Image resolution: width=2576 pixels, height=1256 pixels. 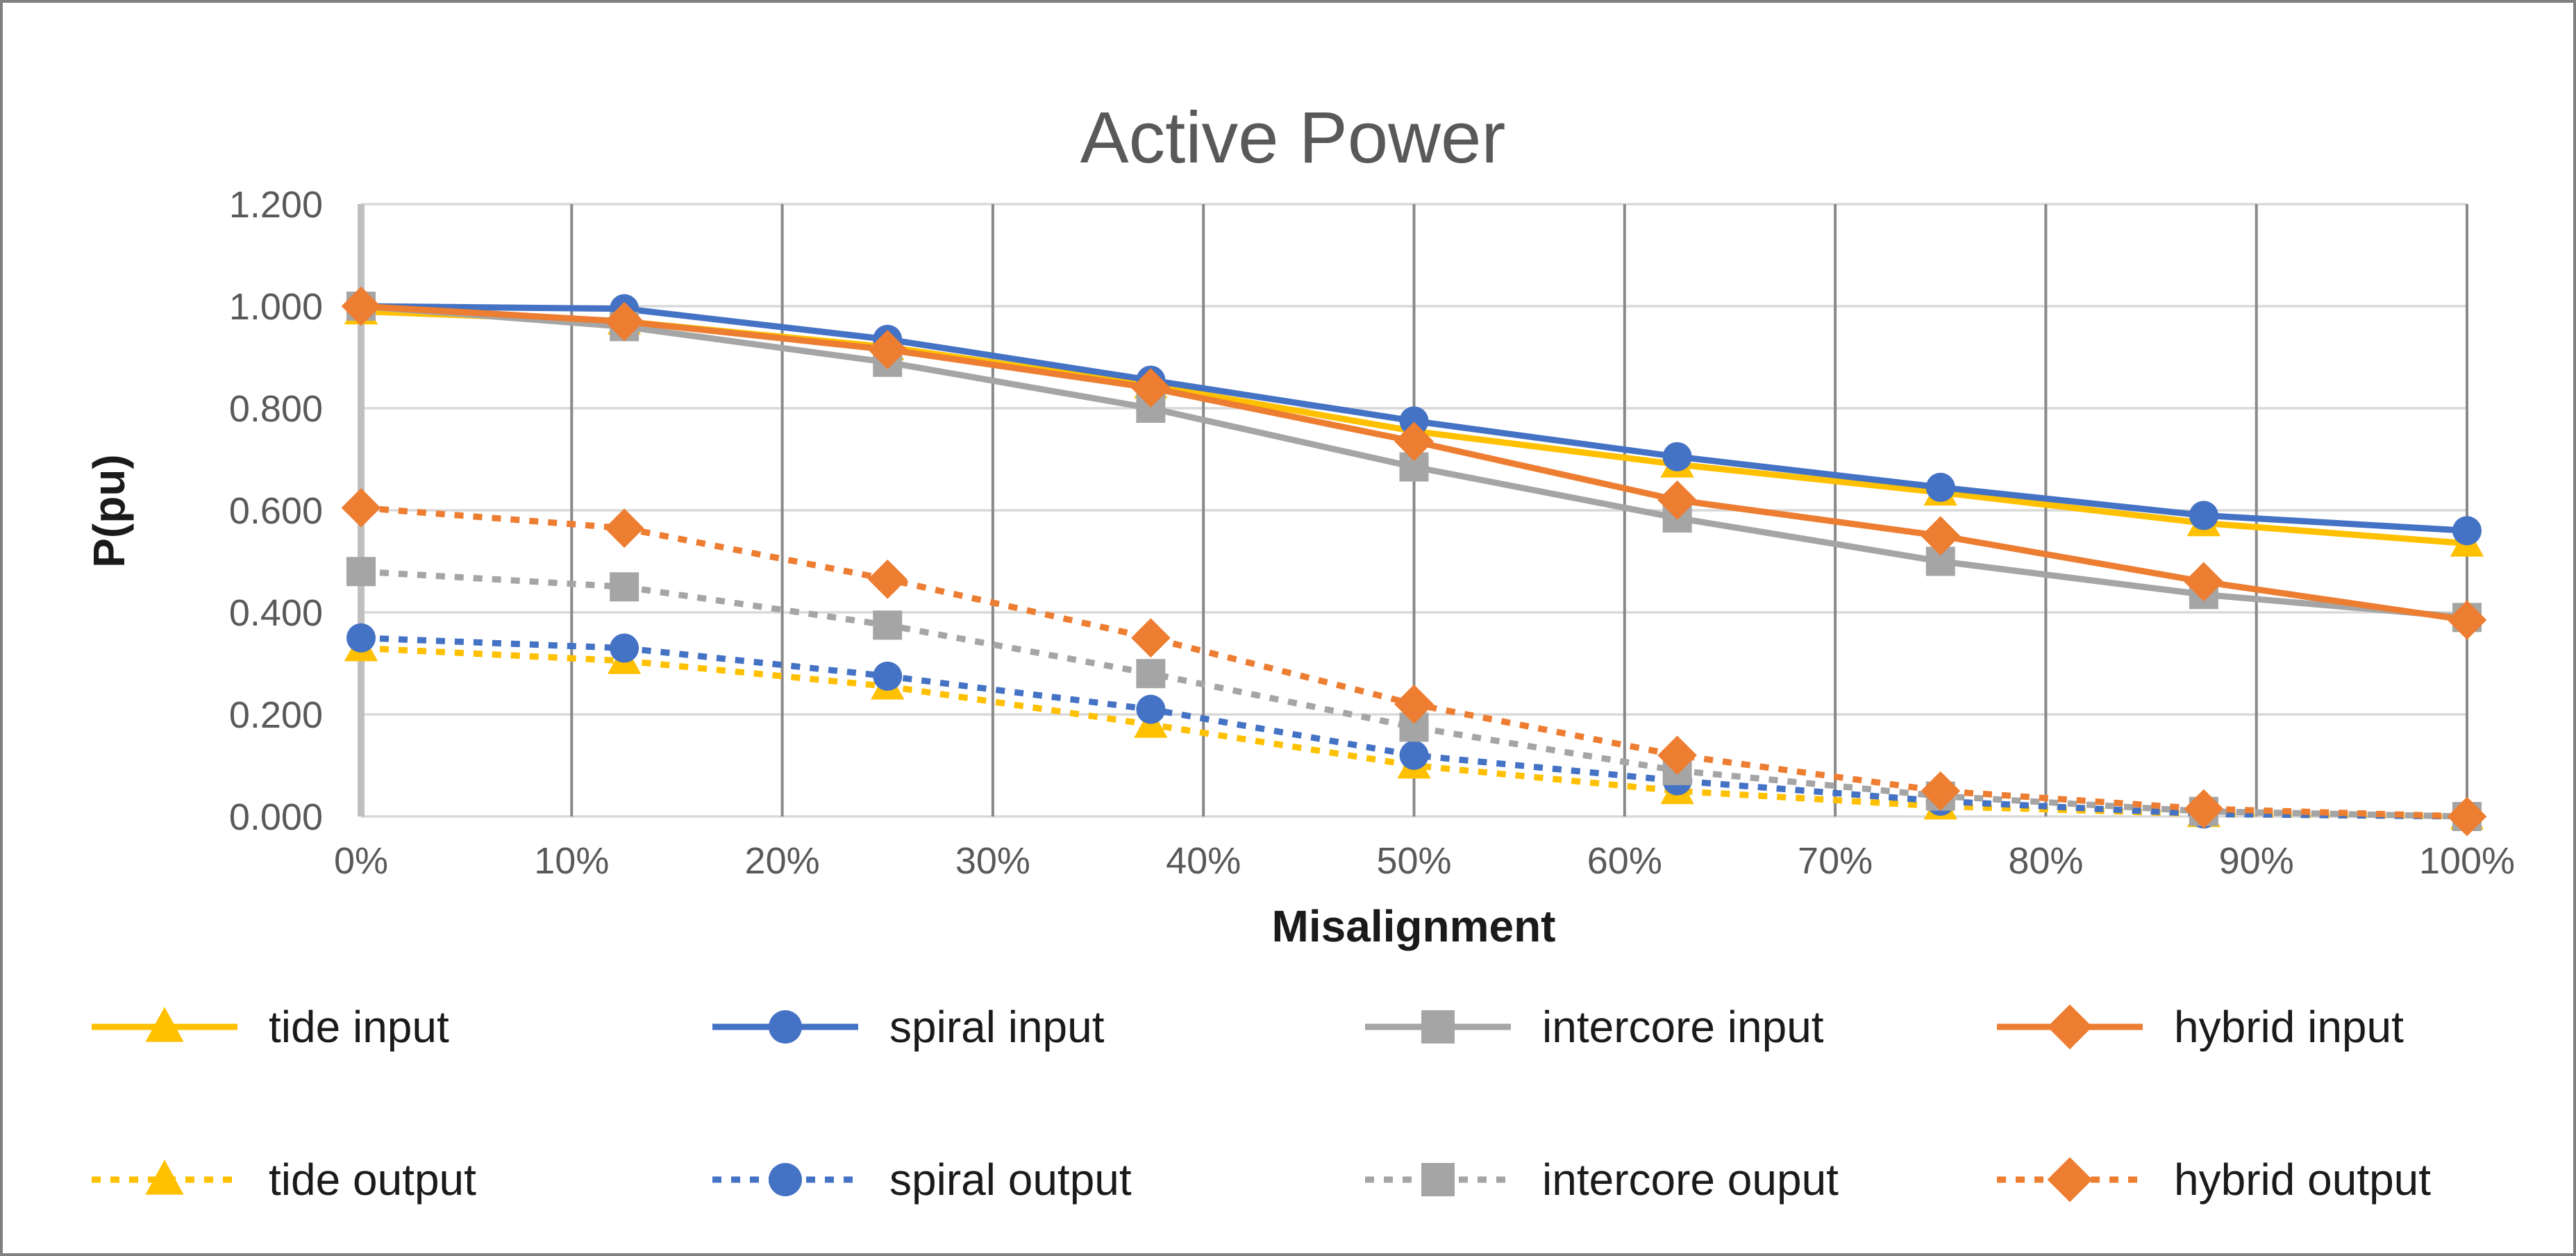 What do you see at coordinates (1690, 1180) in the screenshot?
I see `legend-label: intercore ouput` at bounding box center [1690, 1180].